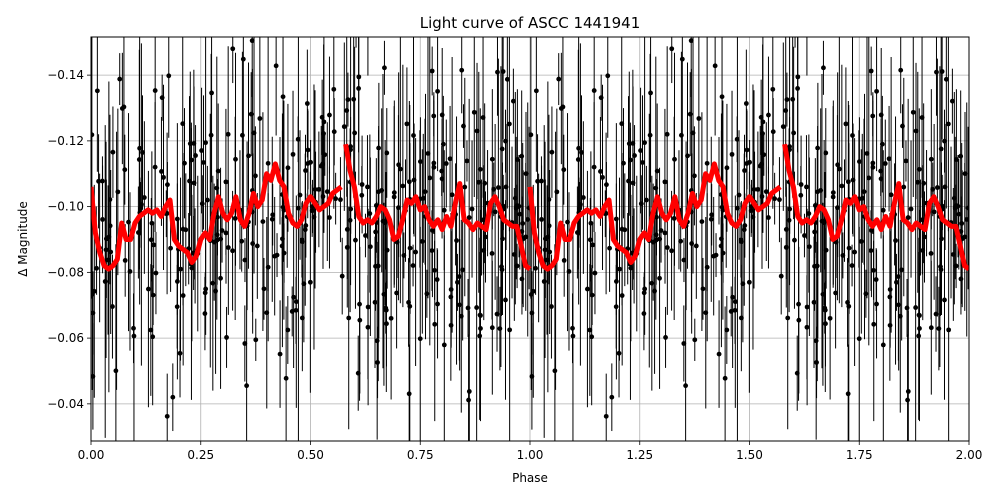 The width and height of the screenshot is (1000, 500). What do you see at coordinates (530, 455) in the screenshot?
I see `x-tick-label: 1.00` at bounding box center [530, 455].